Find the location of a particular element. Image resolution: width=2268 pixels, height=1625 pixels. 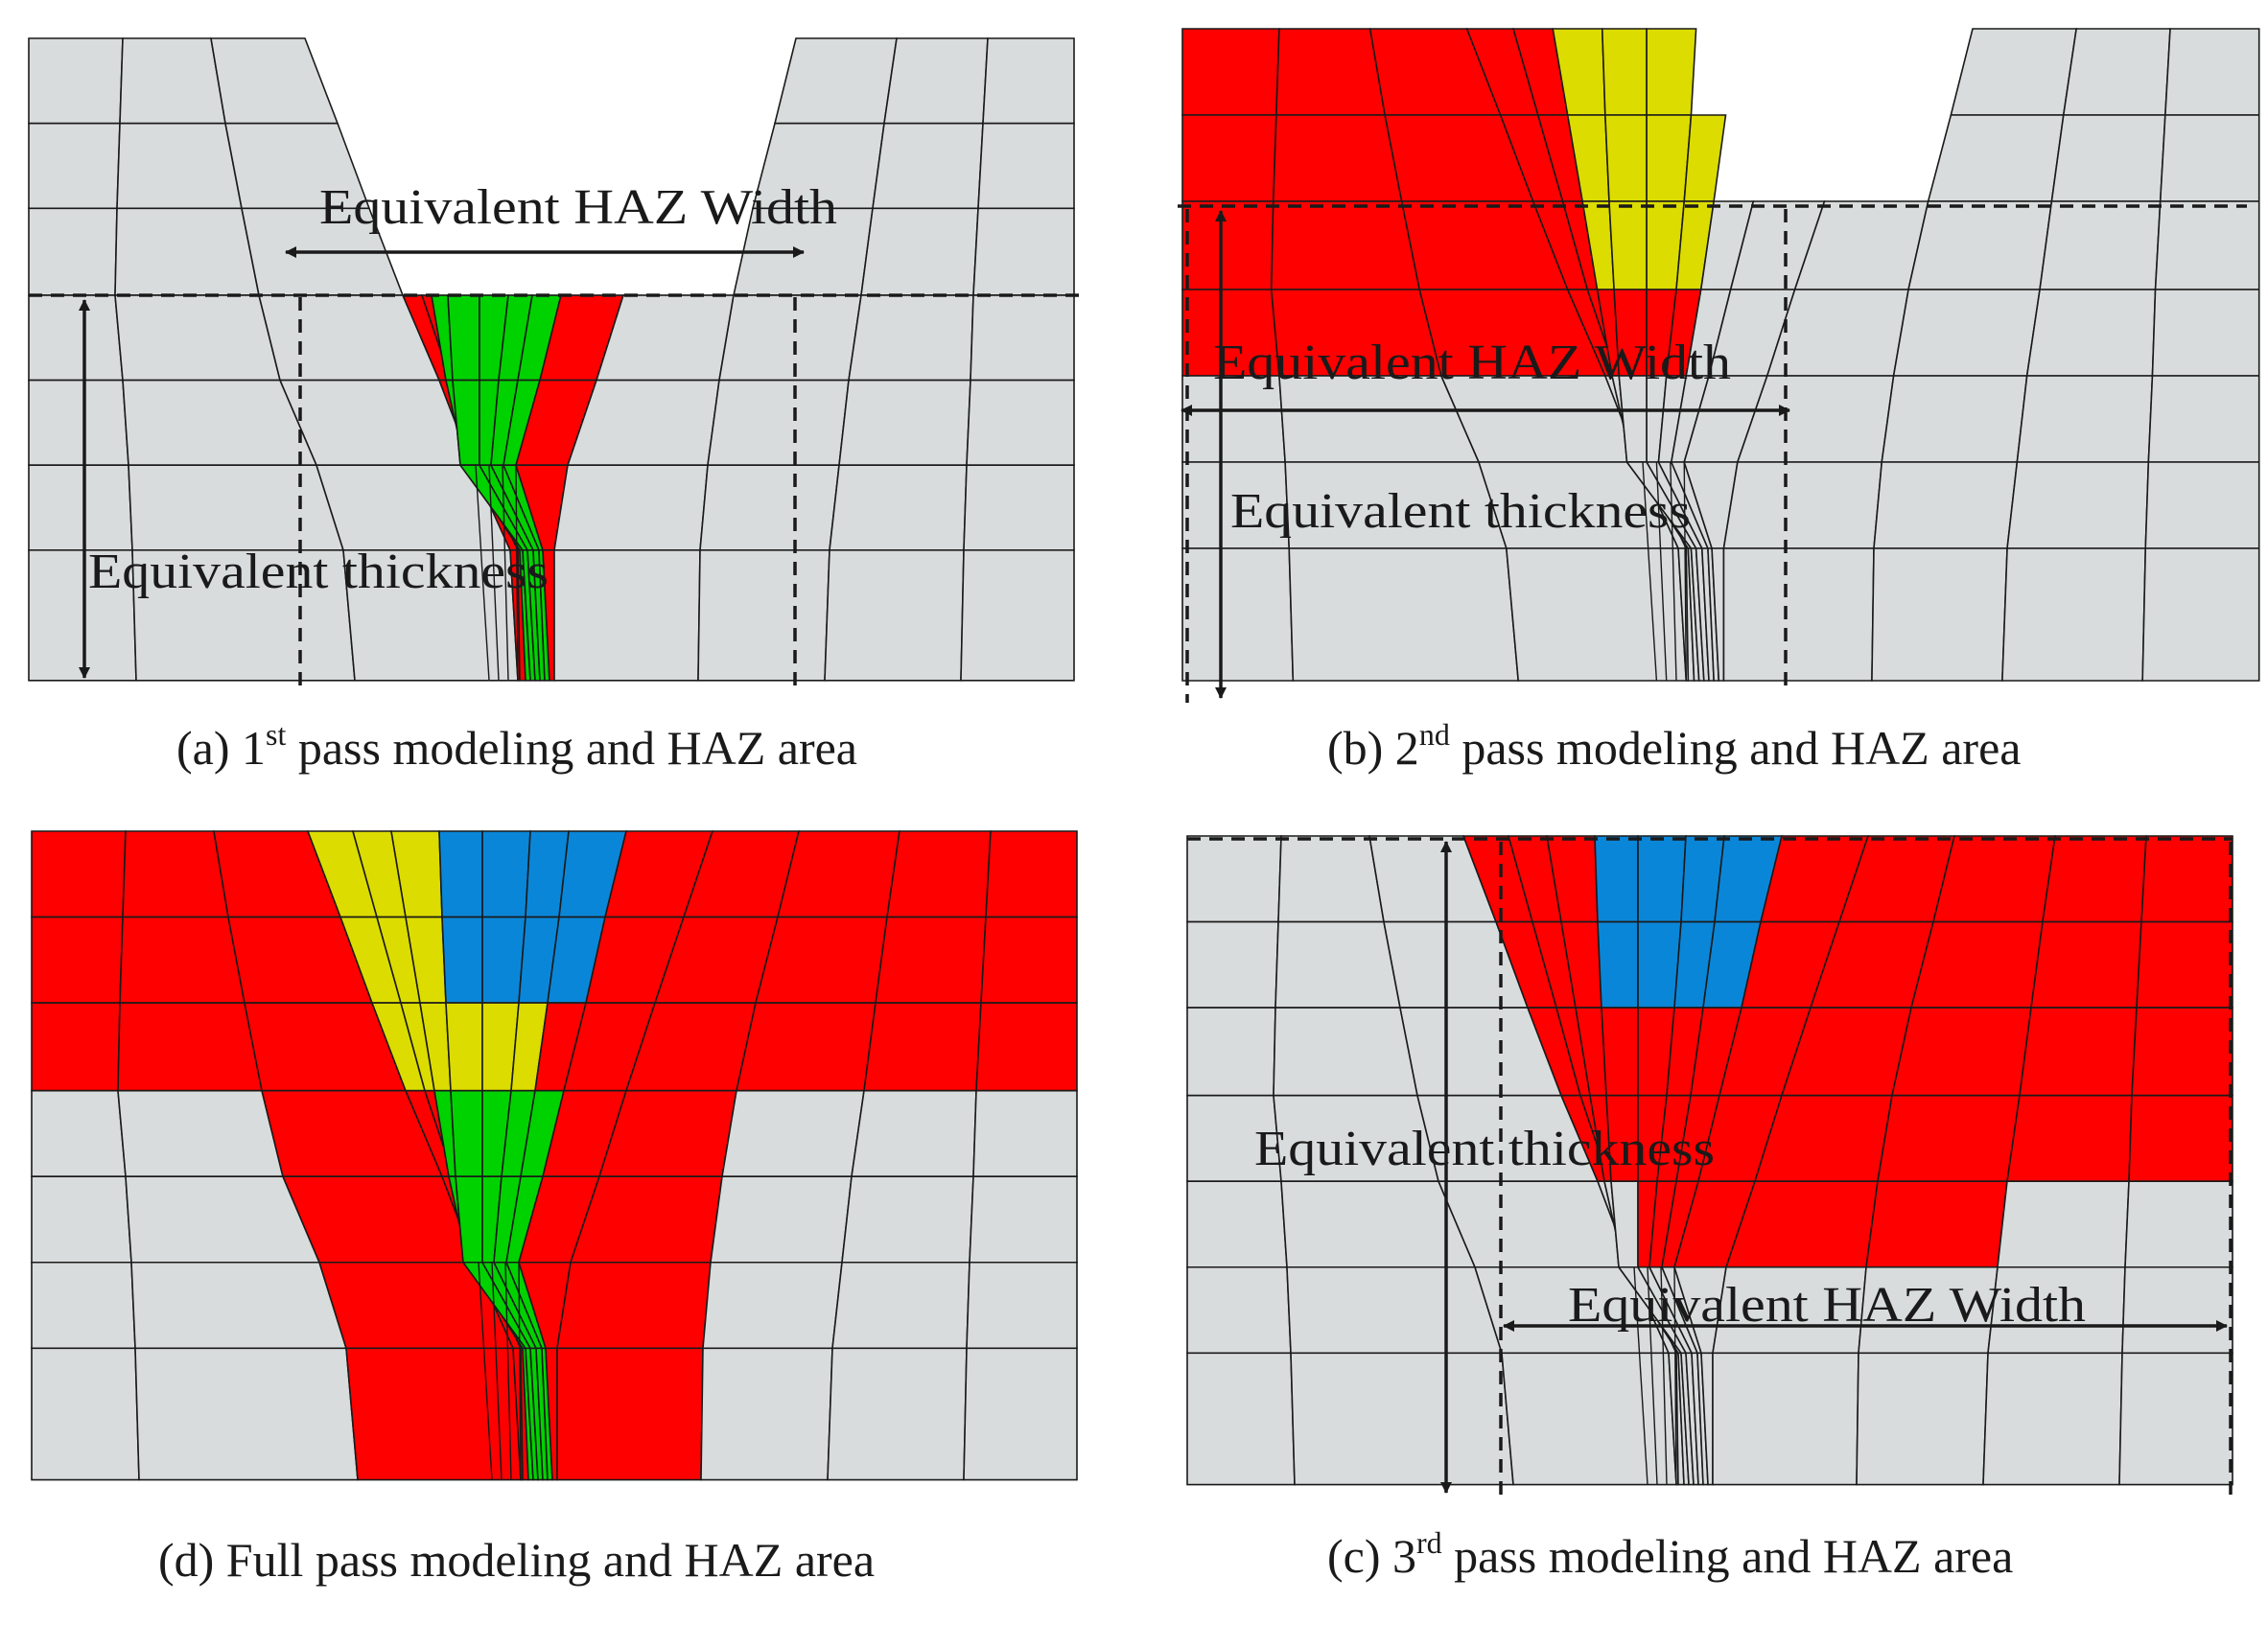

panel-c-thickness-label: Equivalent thickness is located at coordinates (1485, 1149).